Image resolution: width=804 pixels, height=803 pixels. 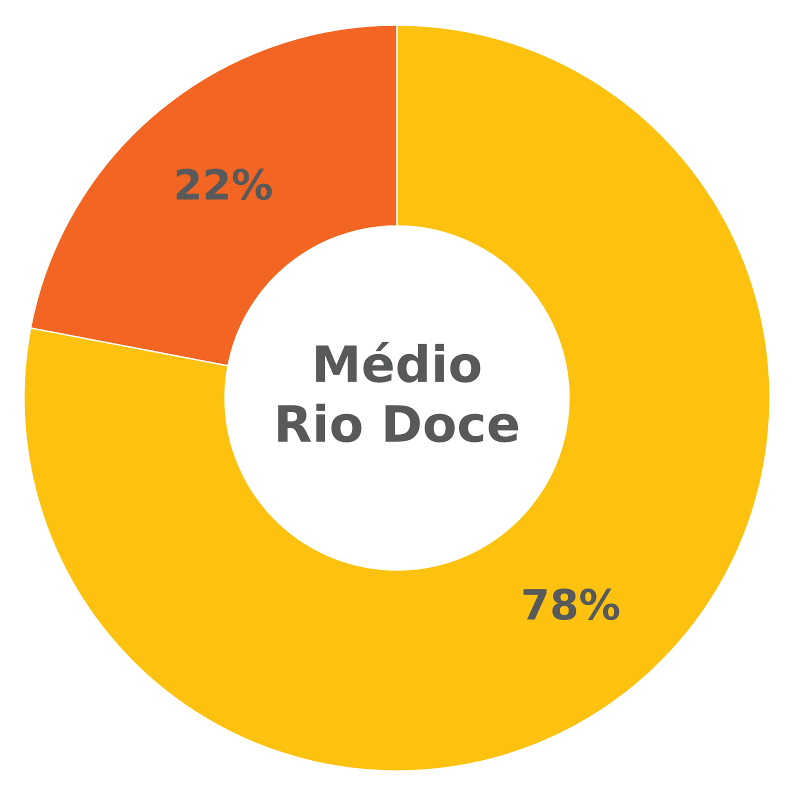 I want to click on data-label: 22%, so click(x=224, y=184).